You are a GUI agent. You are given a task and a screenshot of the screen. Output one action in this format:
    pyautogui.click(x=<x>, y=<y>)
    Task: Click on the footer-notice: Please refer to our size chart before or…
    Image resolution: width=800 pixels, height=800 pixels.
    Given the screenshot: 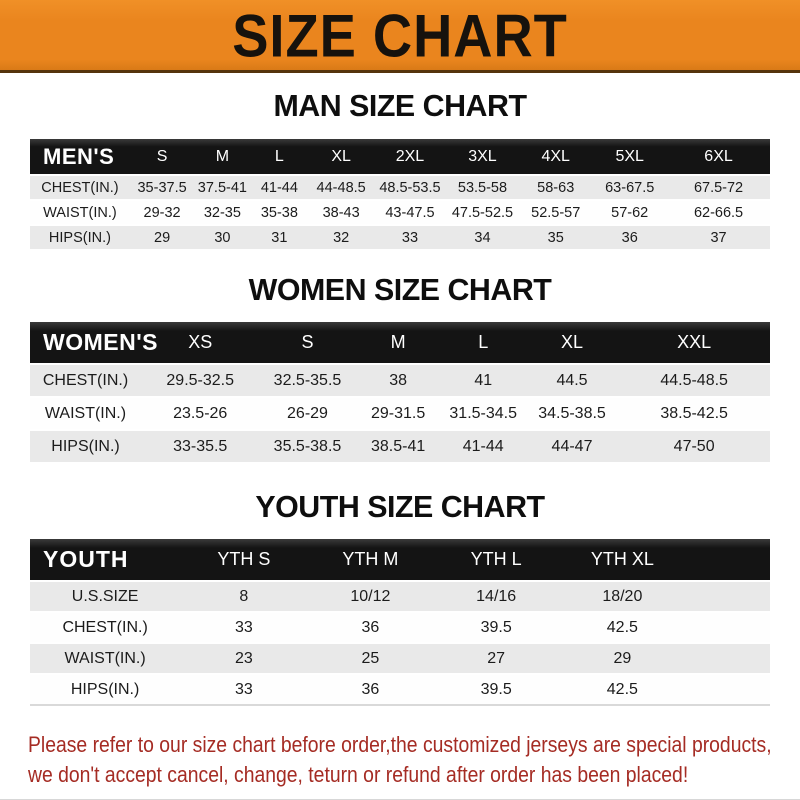 What is the action you would take?
    pyautogui.click(x=400, y=760)
    